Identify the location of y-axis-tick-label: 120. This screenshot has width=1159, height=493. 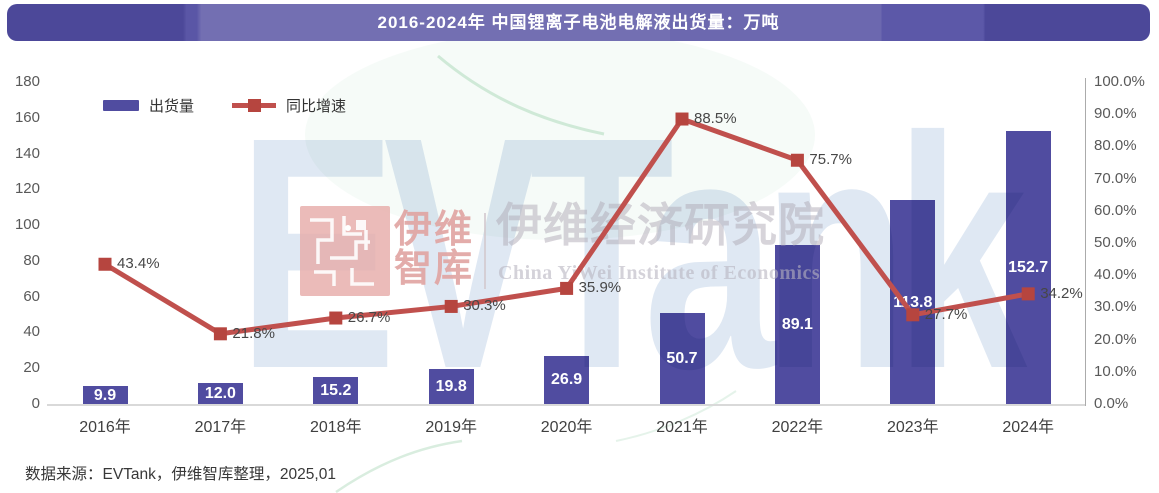
(27, 189).